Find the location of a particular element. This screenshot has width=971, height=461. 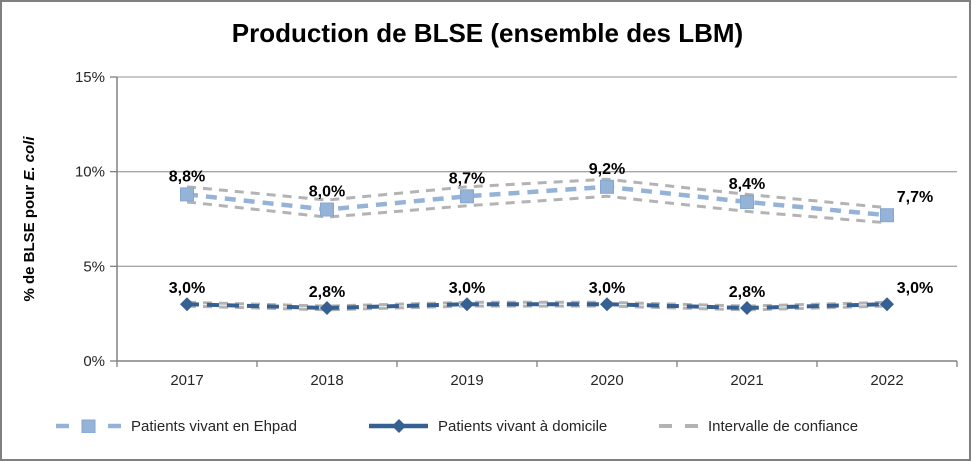

legend-item-interval: Intervalle de confiance is located at coordinates (758, 426).